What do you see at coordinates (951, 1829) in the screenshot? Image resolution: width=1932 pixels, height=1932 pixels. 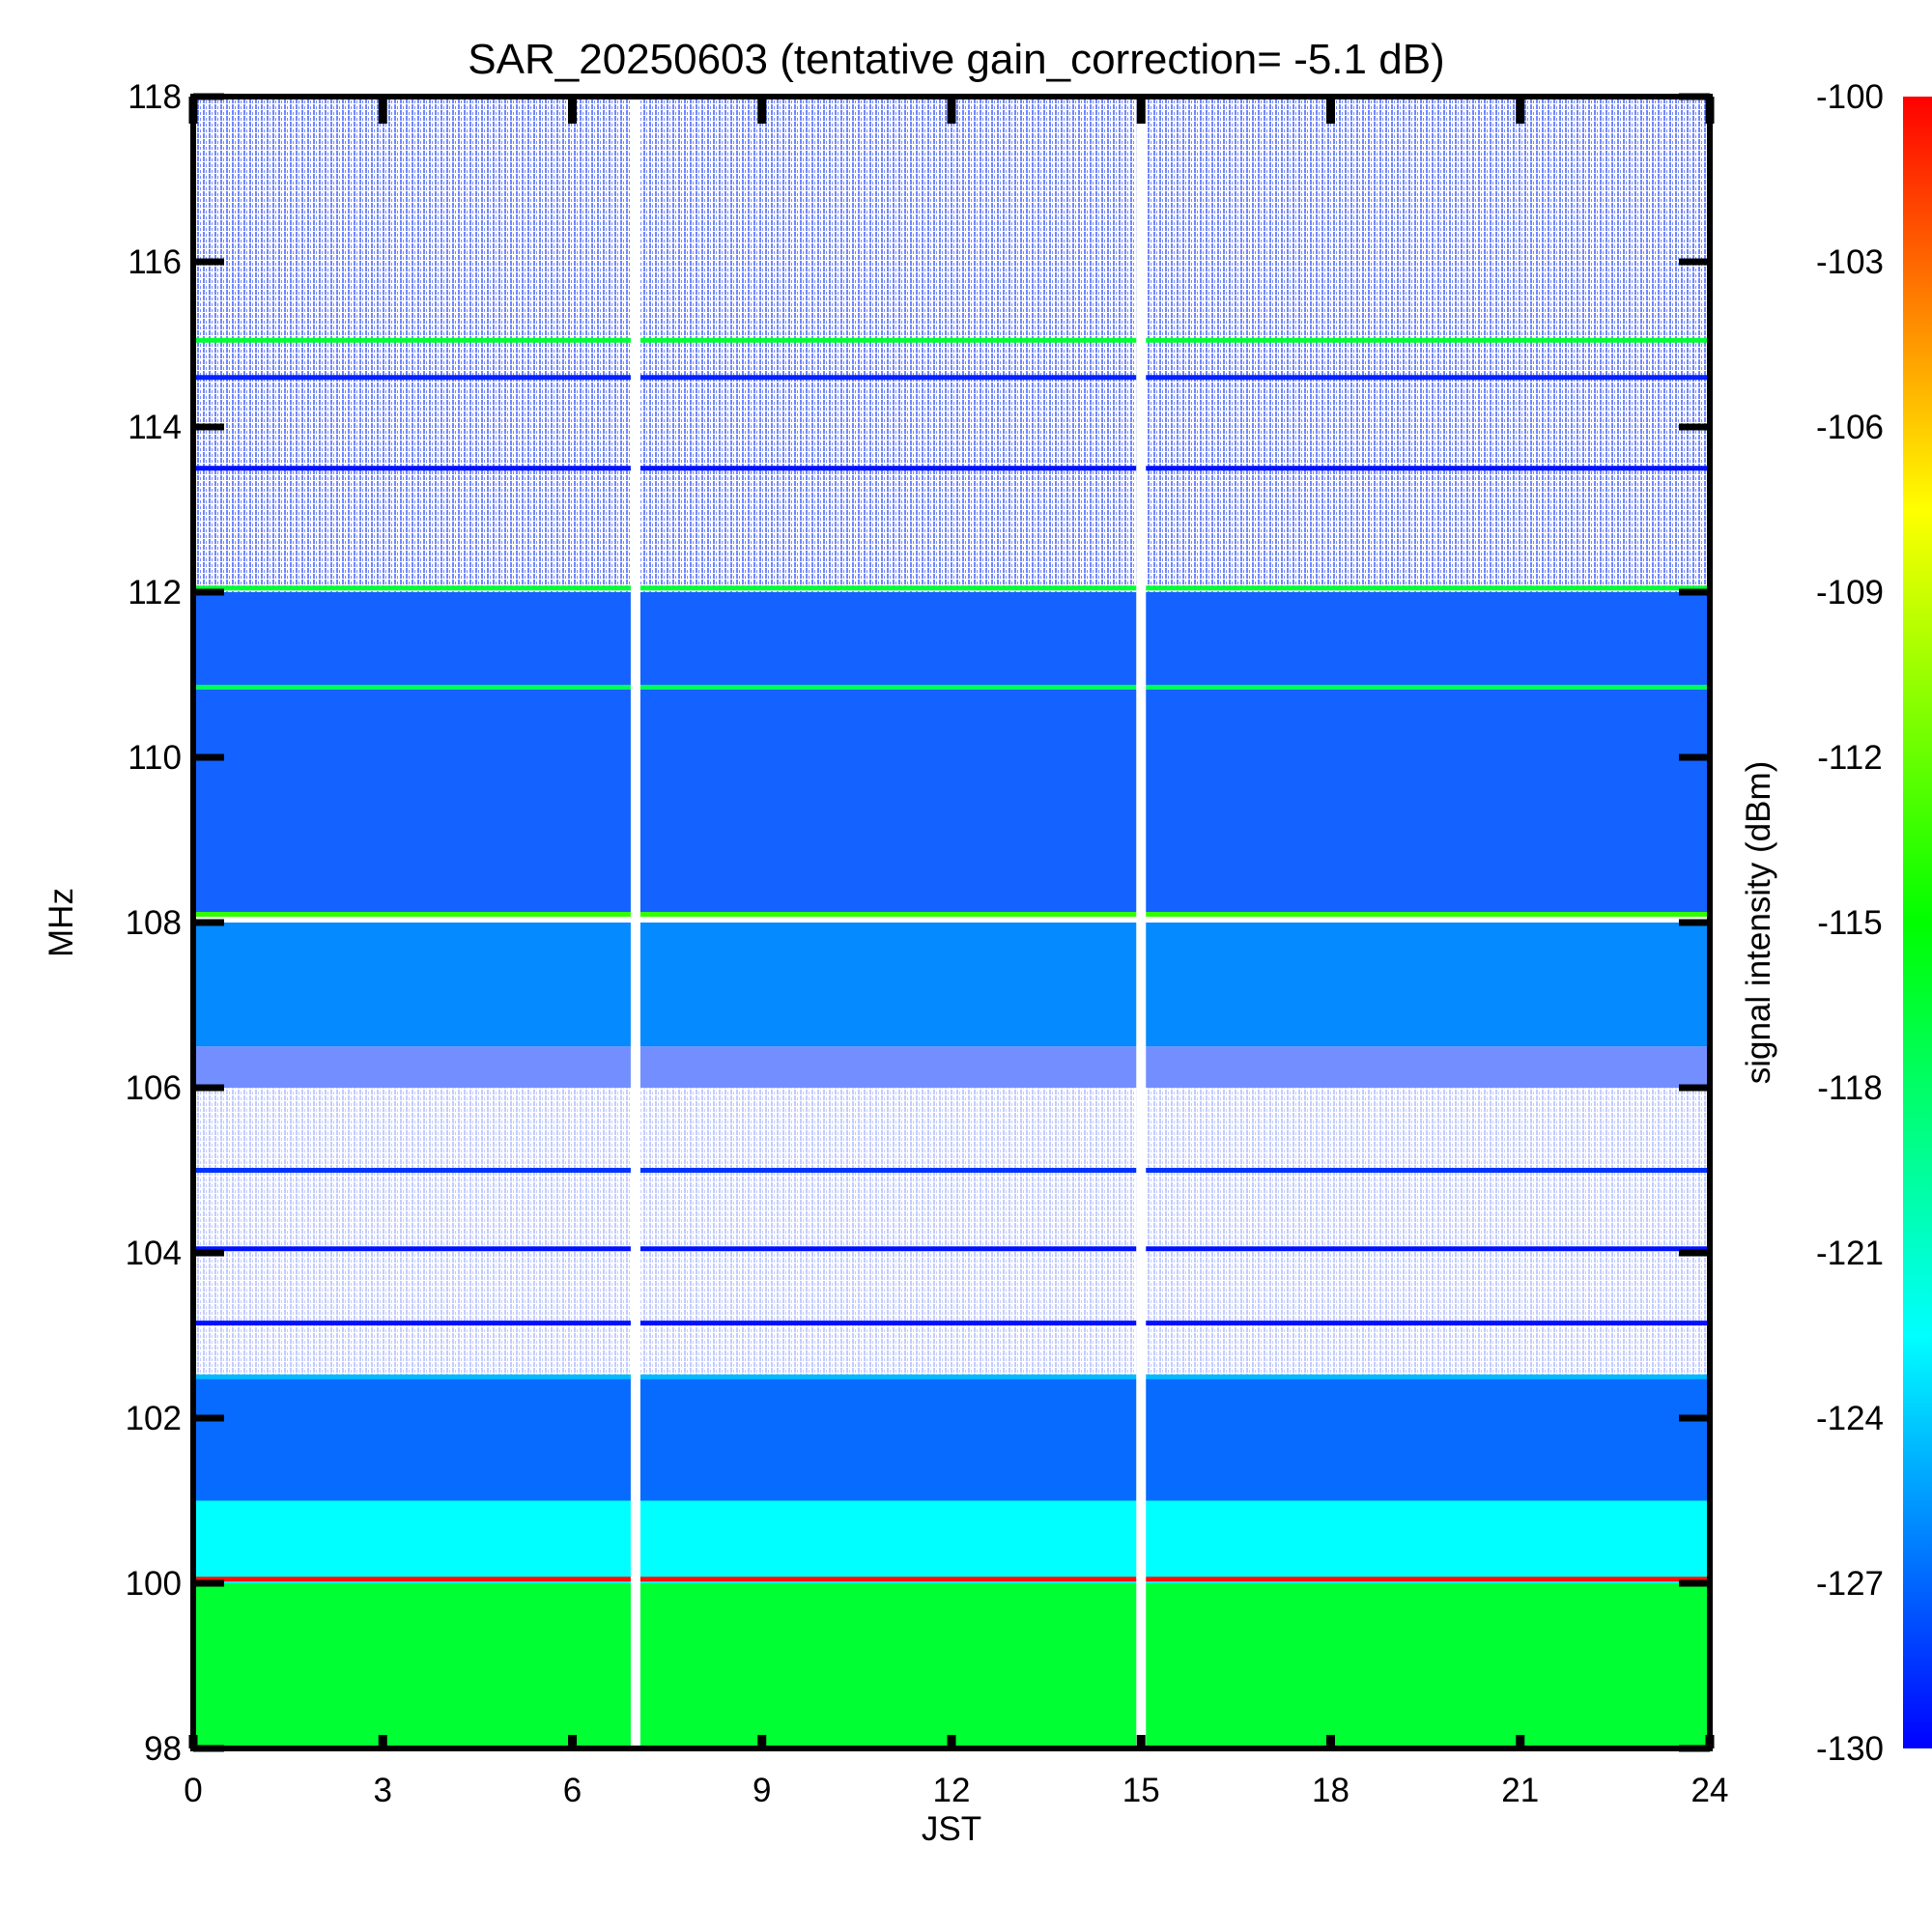 I see `x-axis-label: JST` at bounding box center [951, 1829].